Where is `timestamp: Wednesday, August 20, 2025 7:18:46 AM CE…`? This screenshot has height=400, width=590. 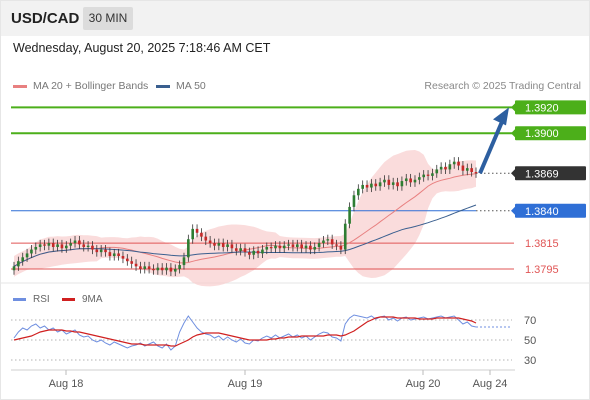 timestamp: Wednesday, August 20, 2025 7:18:46 AM CE… is located at coordinates (142, 48).